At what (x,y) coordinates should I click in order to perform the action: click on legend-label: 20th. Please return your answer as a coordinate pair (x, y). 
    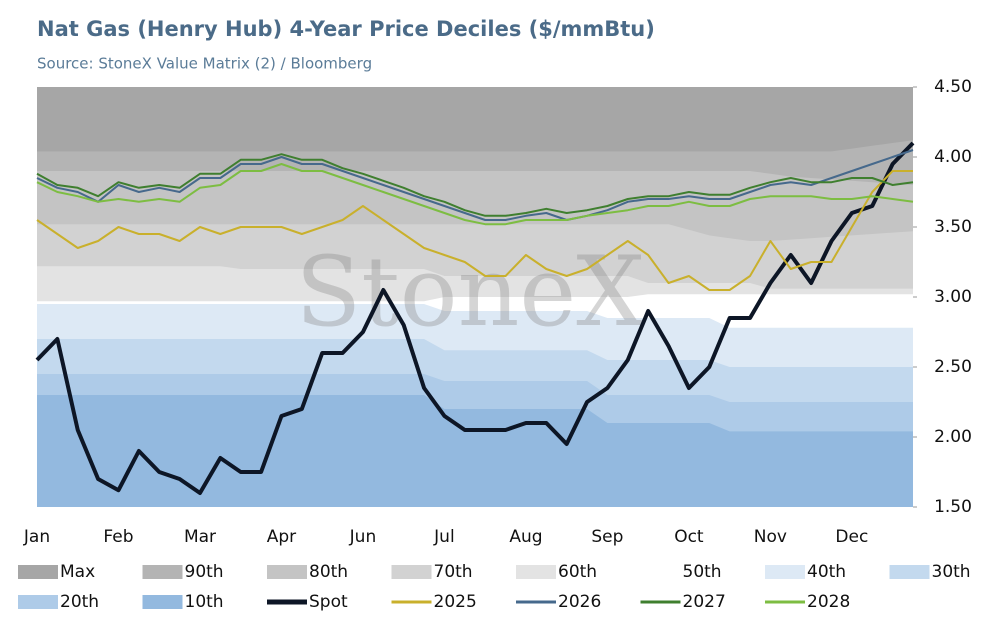
    Looking at the image, I should click on (79, 602).